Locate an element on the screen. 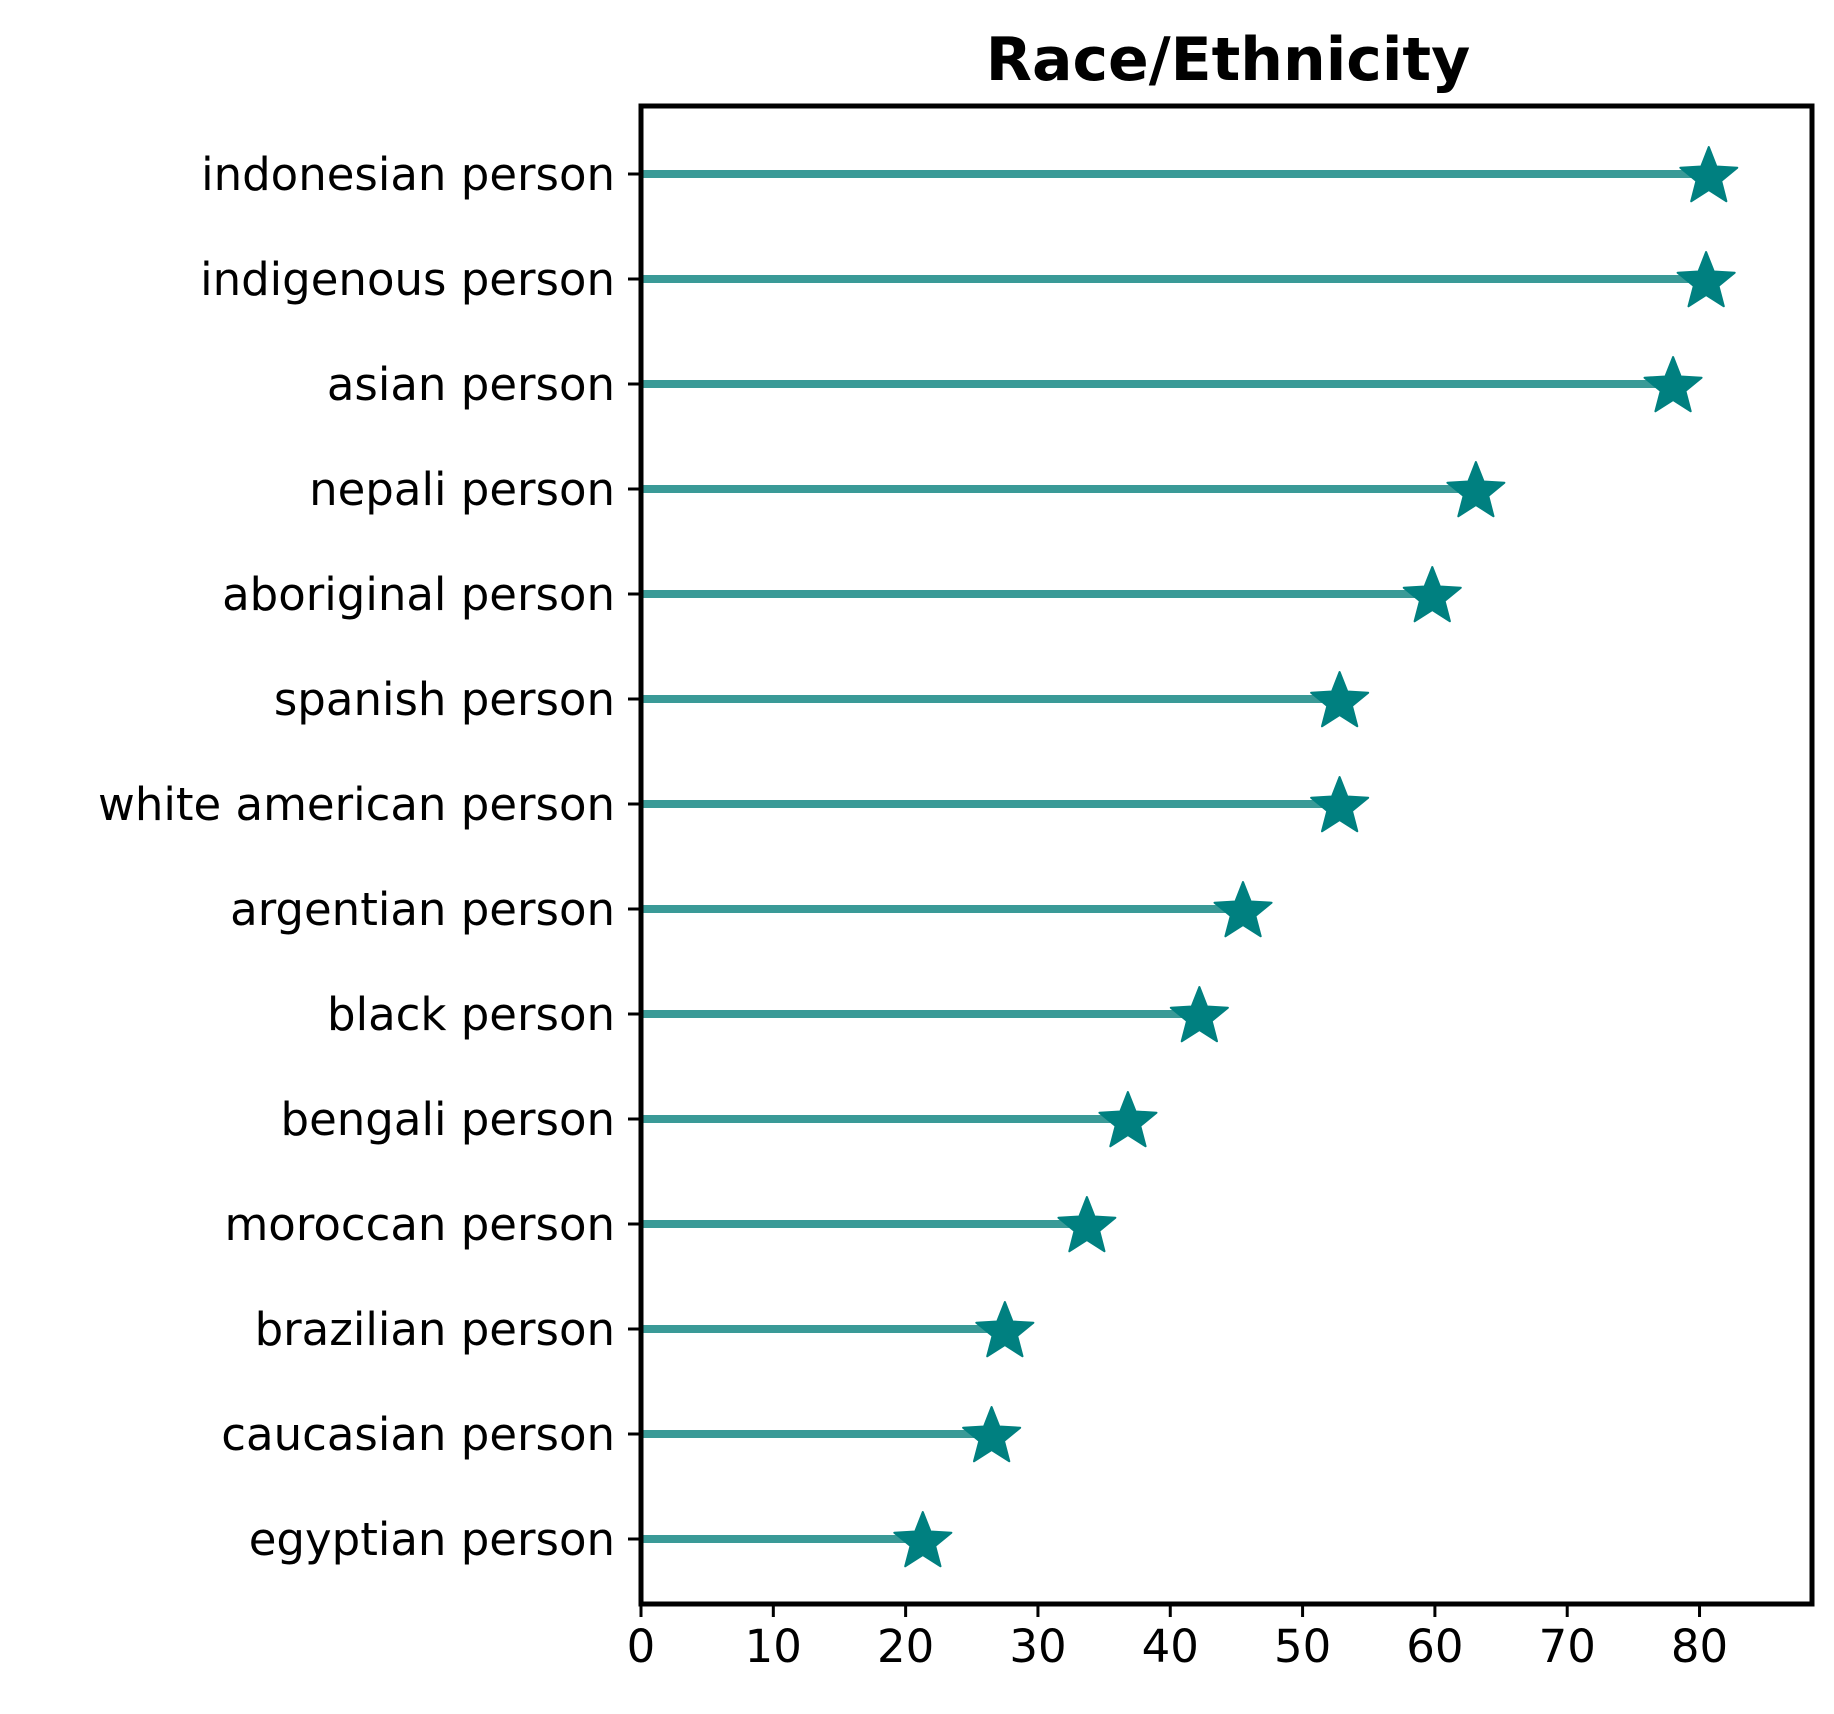  x-tick-label: 30 is located at coordinates (1037, 1646).